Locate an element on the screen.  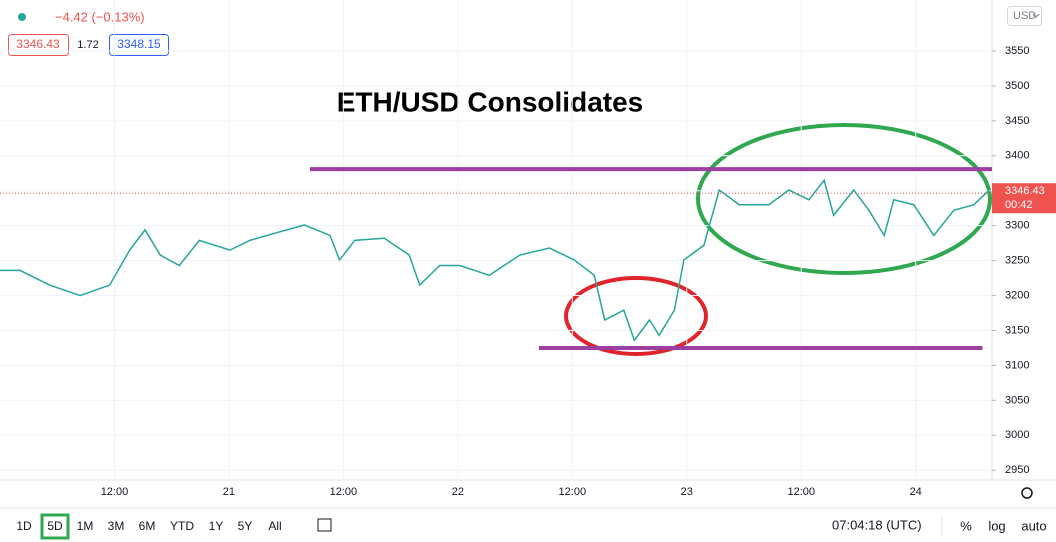
y-tick-label: 3100 is located at coordinates (1017, 365).